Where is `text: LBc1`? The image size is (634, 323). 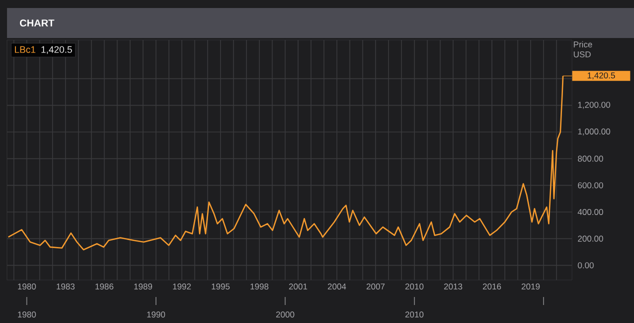 text: LBc1 is located at coordinates (25, 49).